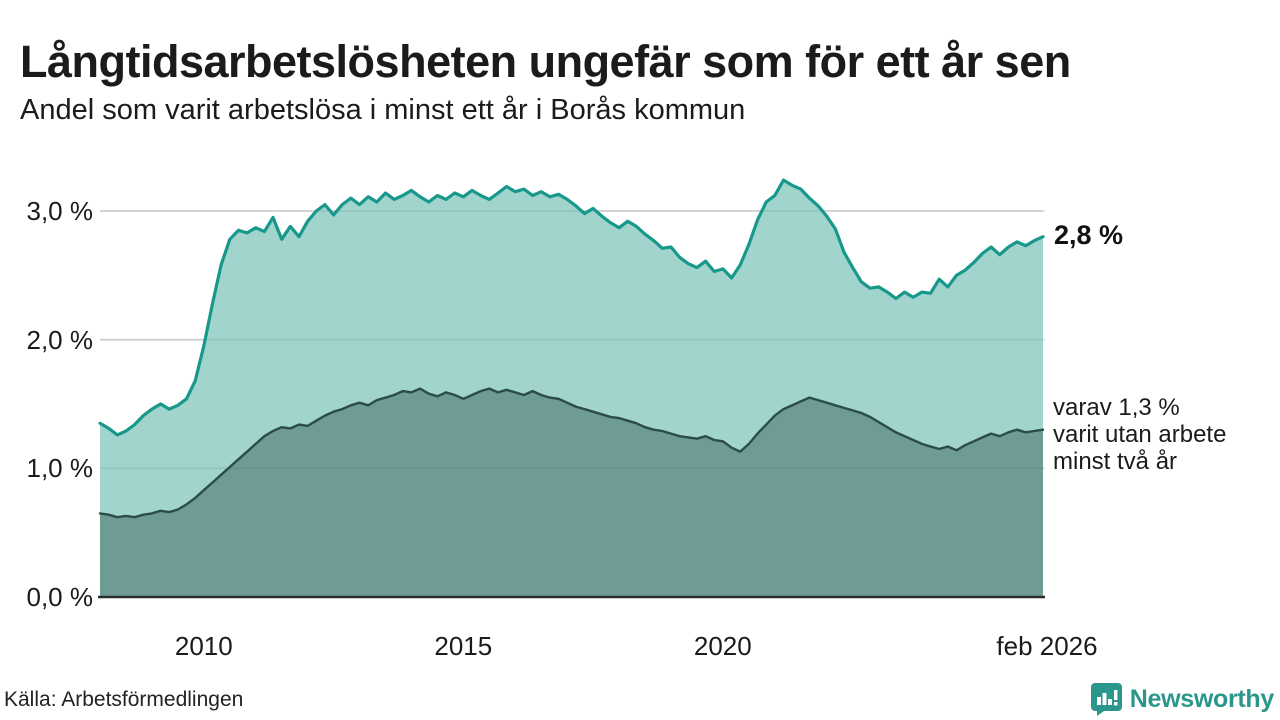 Image resolution: width=1280 pixels, height=720 pixels. Describe the element at coordinates (1116, 407) in the screenshot. I see `annotation-line: varav 1,3 %` at that location.